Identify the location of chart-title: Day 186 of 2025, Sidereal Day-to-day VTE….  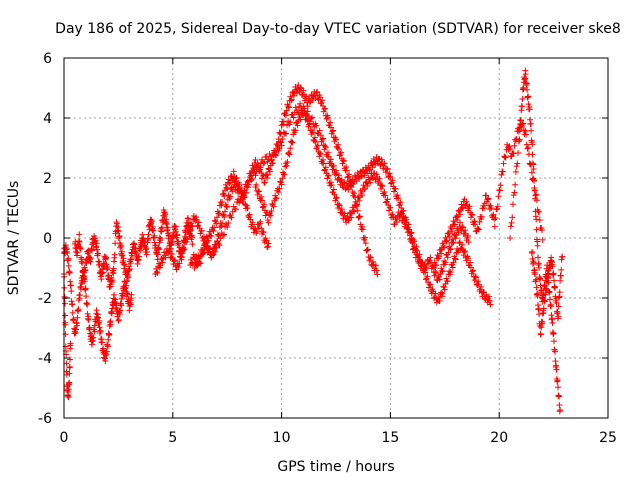
(338, 29).